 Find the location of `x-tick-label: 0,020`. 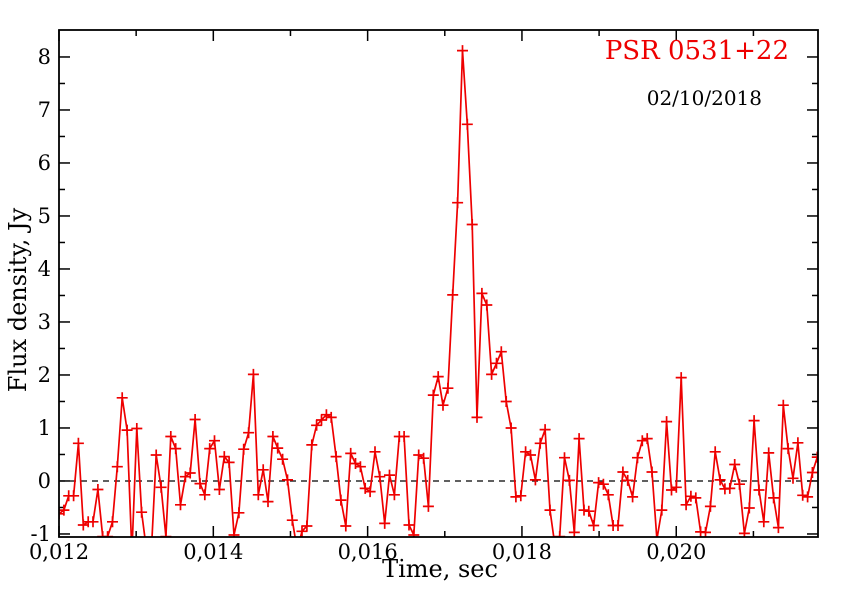

x-tick-label: 0,020 is located at coordinates (676, 552).